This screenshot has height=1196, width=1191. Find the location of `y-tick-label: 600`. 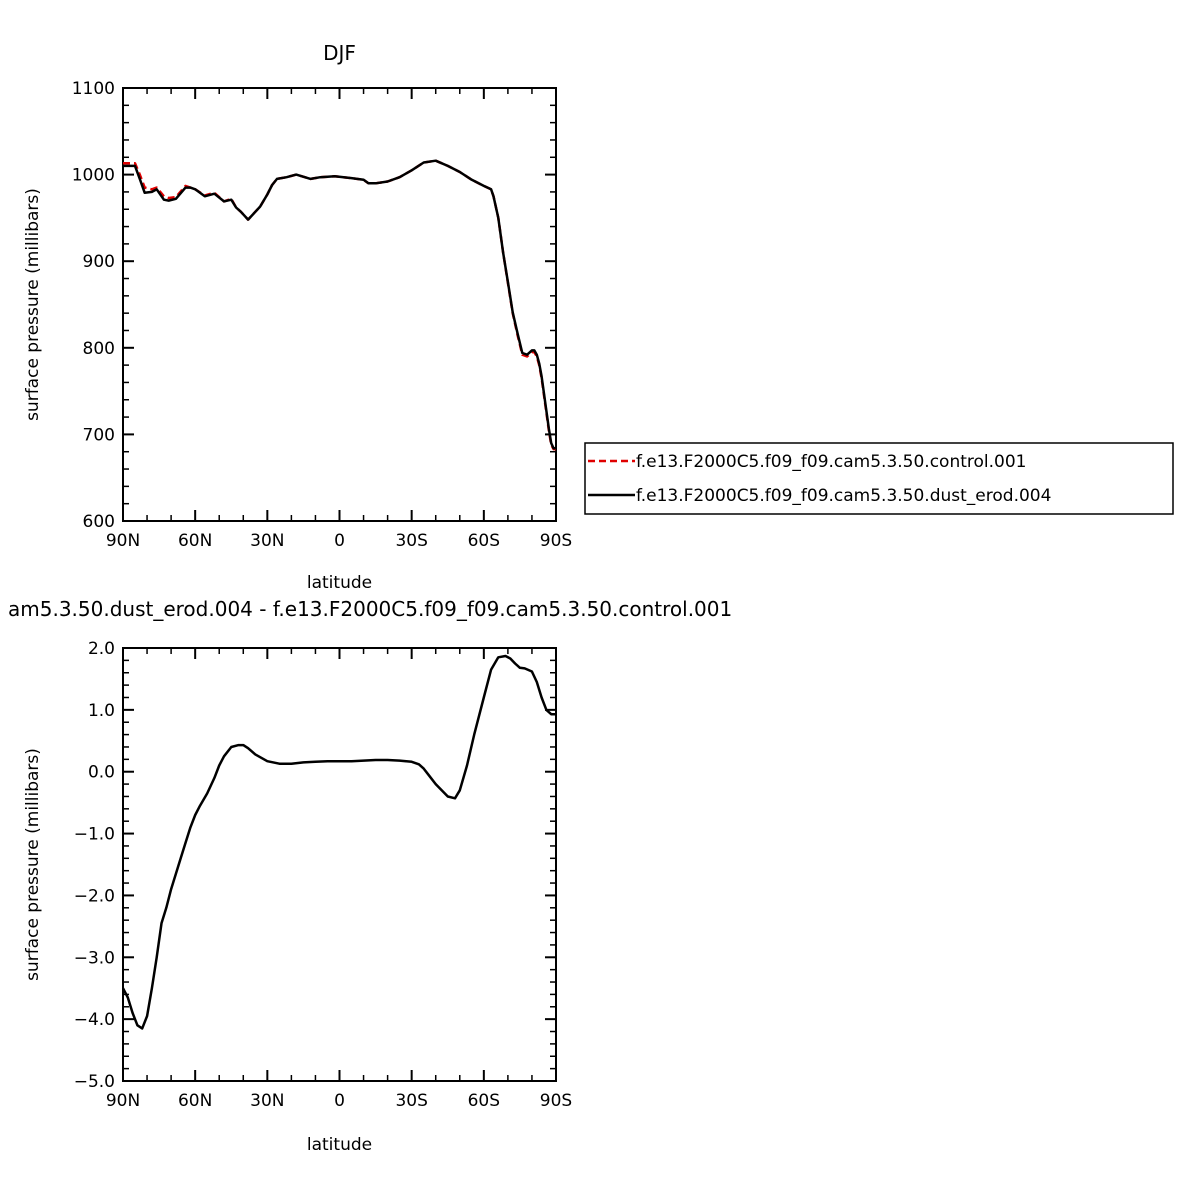

y-tick-label: 600 is located at coordinates (99, 522).